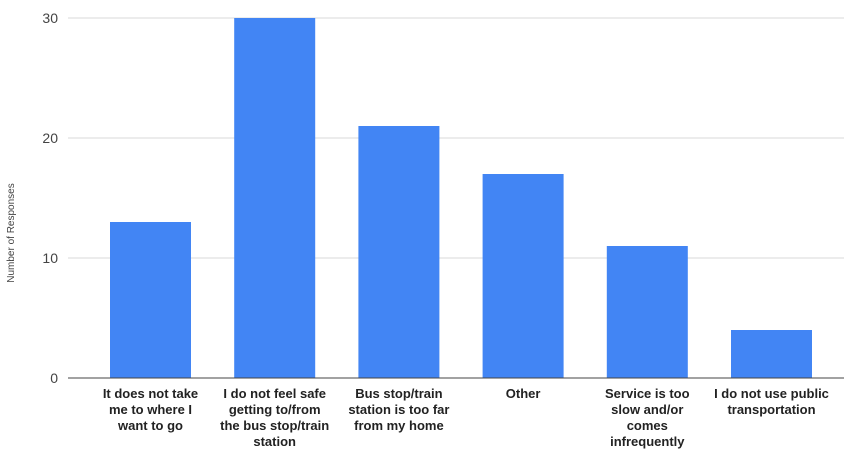  What do you see at coordinates (274, 393) in the screenshot?
I see `x-tick-label-line: I do not feel safe` at bounding box center [274, 393].